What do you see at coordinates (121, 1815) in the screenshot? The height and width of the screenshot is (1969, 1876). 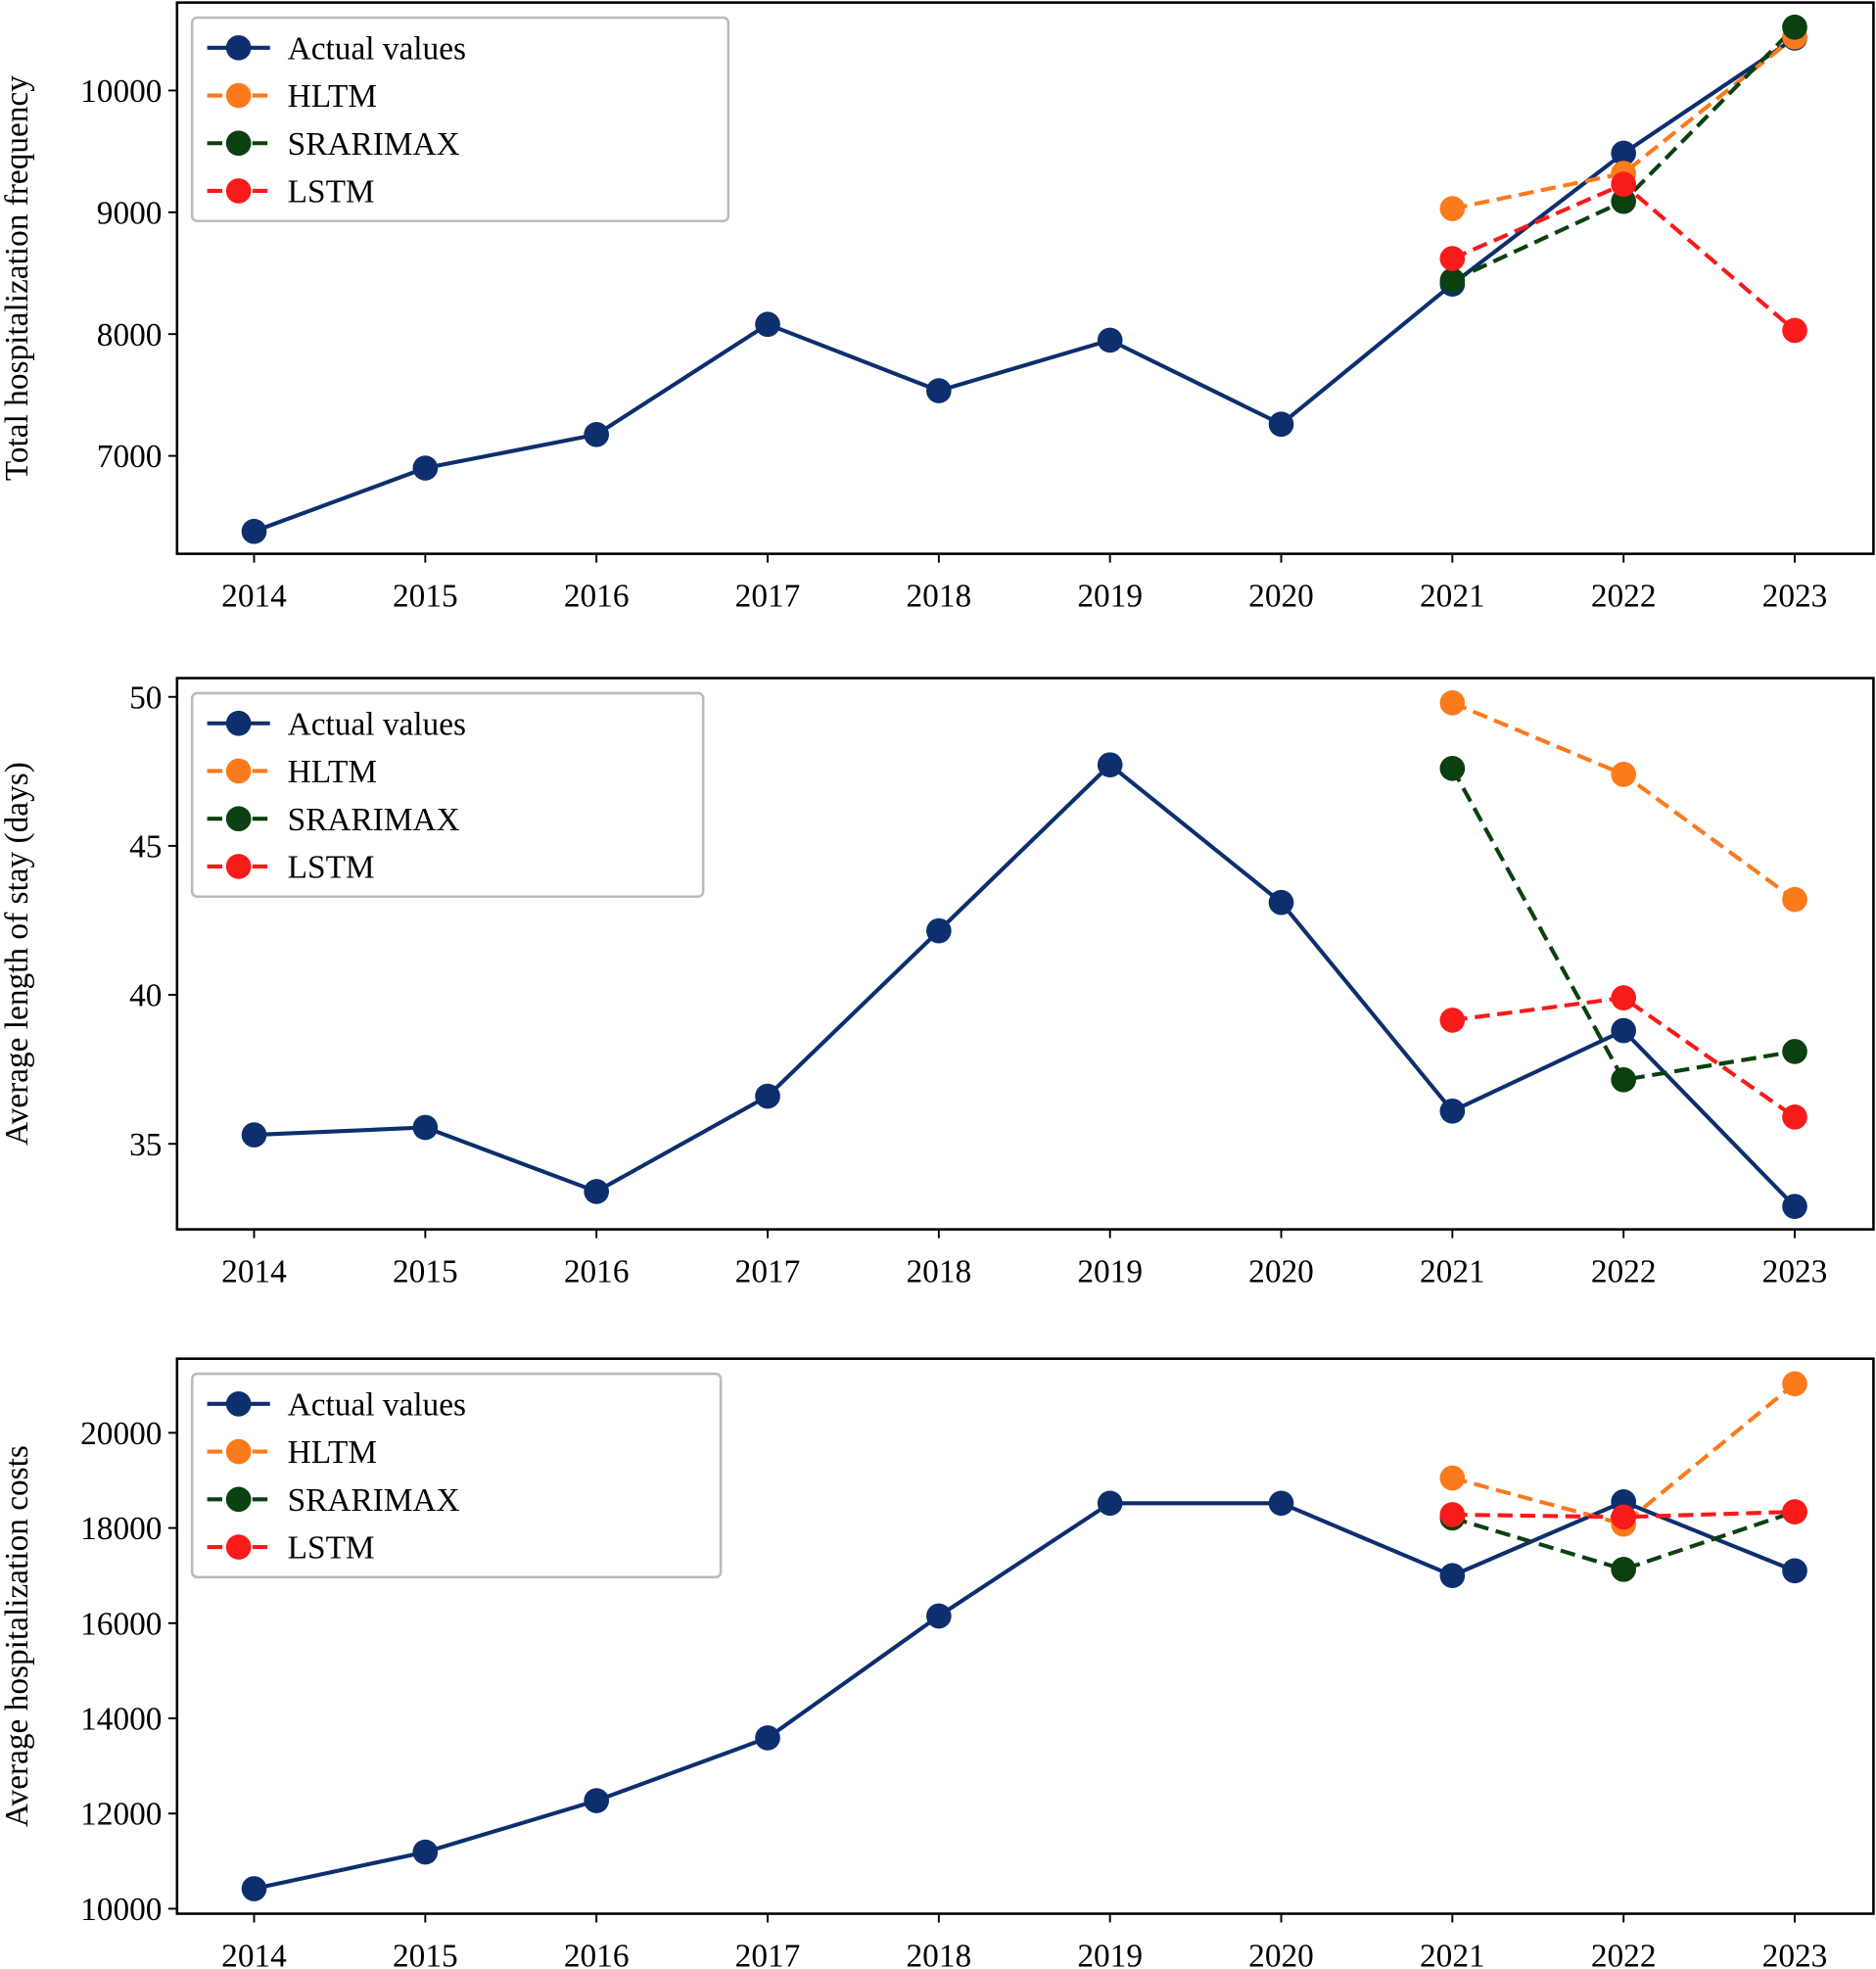 I see `y-tick-label: 12000` at bounding box center [121, 1815].